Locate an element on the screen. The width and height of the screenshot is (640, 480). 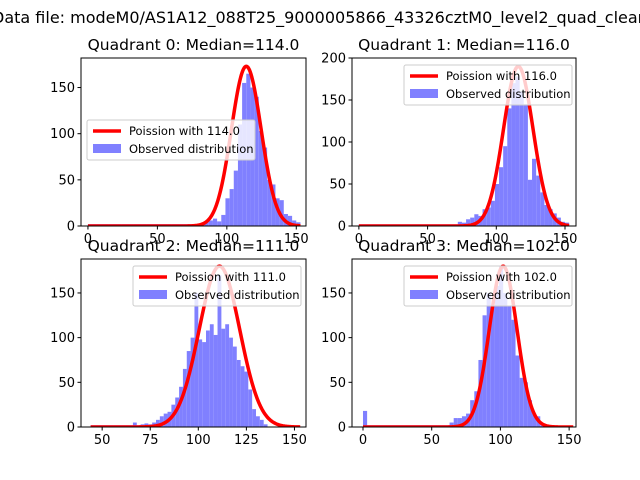
quadrant-2-title: Quadrant 2: Median=111.0 is located at coordinates (194, 246).